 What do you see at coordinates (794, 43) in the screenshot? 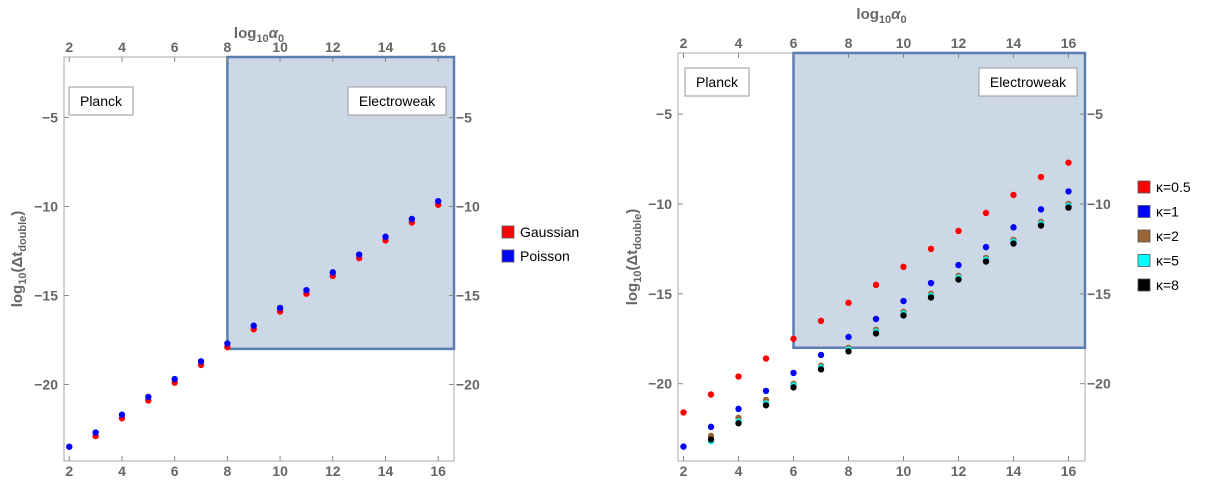
I see `x-tick-label-top: 6` at bounding box center [794, 43].